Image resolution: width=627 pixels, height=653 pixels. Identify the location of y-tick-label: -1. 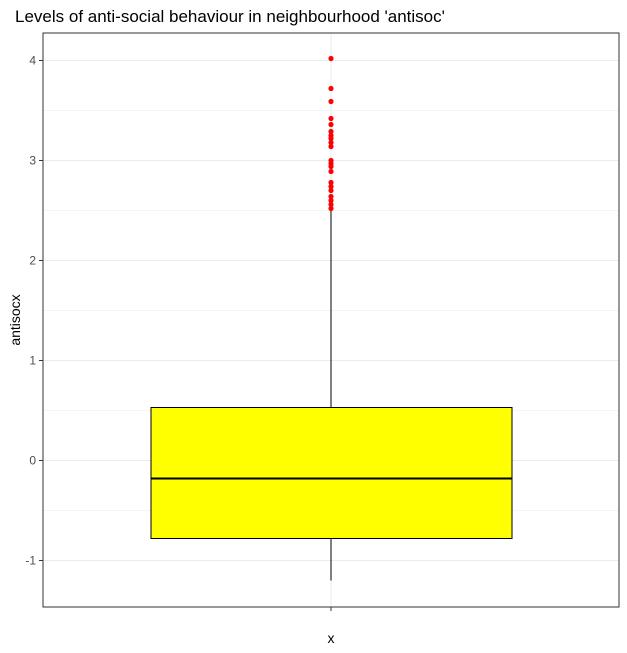
(30, 561).